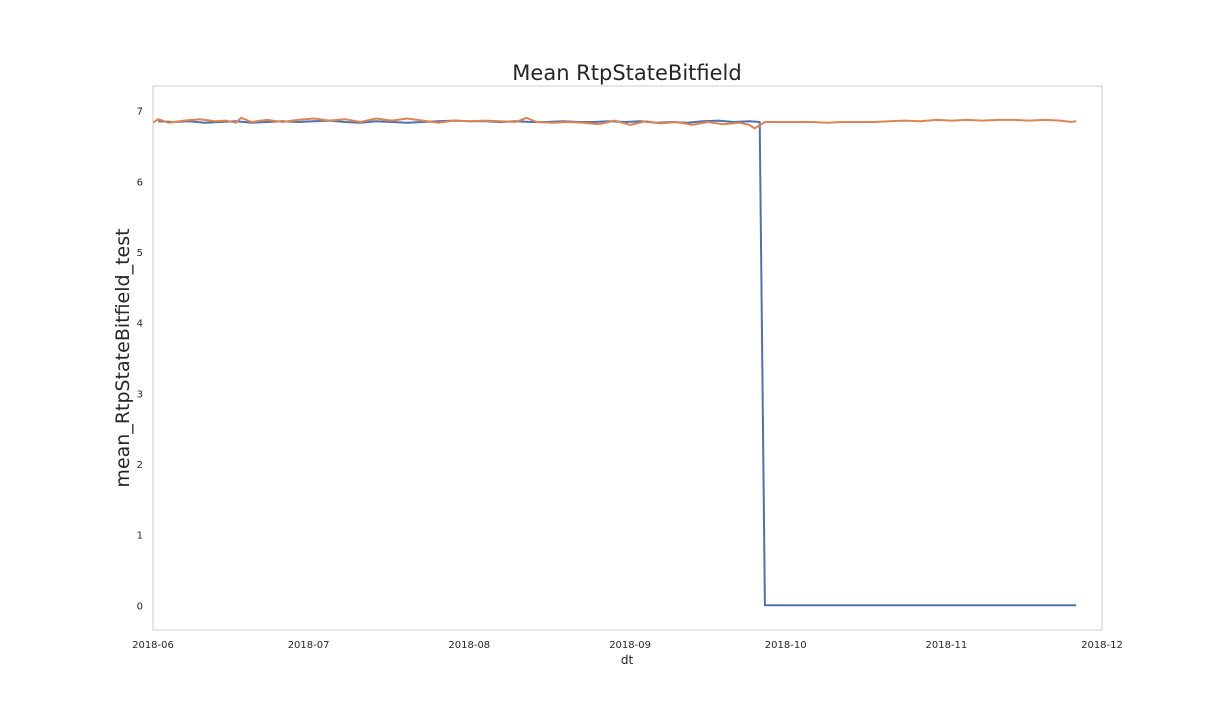  I want to click on x-tick-label: 2018-07, so click(309, 645).